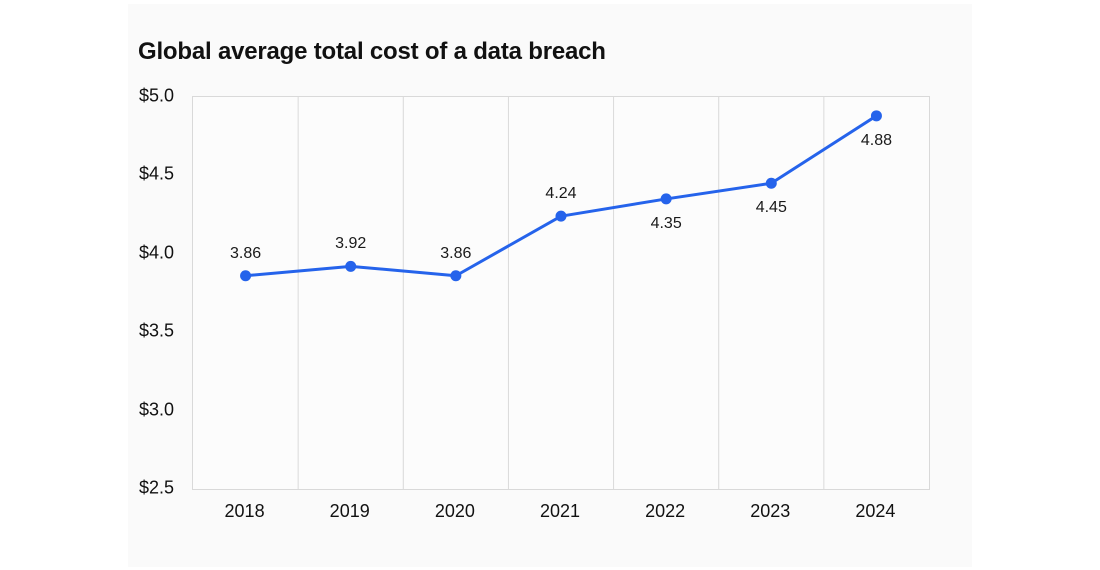  Describe the element at coordinates (156, 409) in the screenshot. I see `y-tick-label: $3.0` at that location.